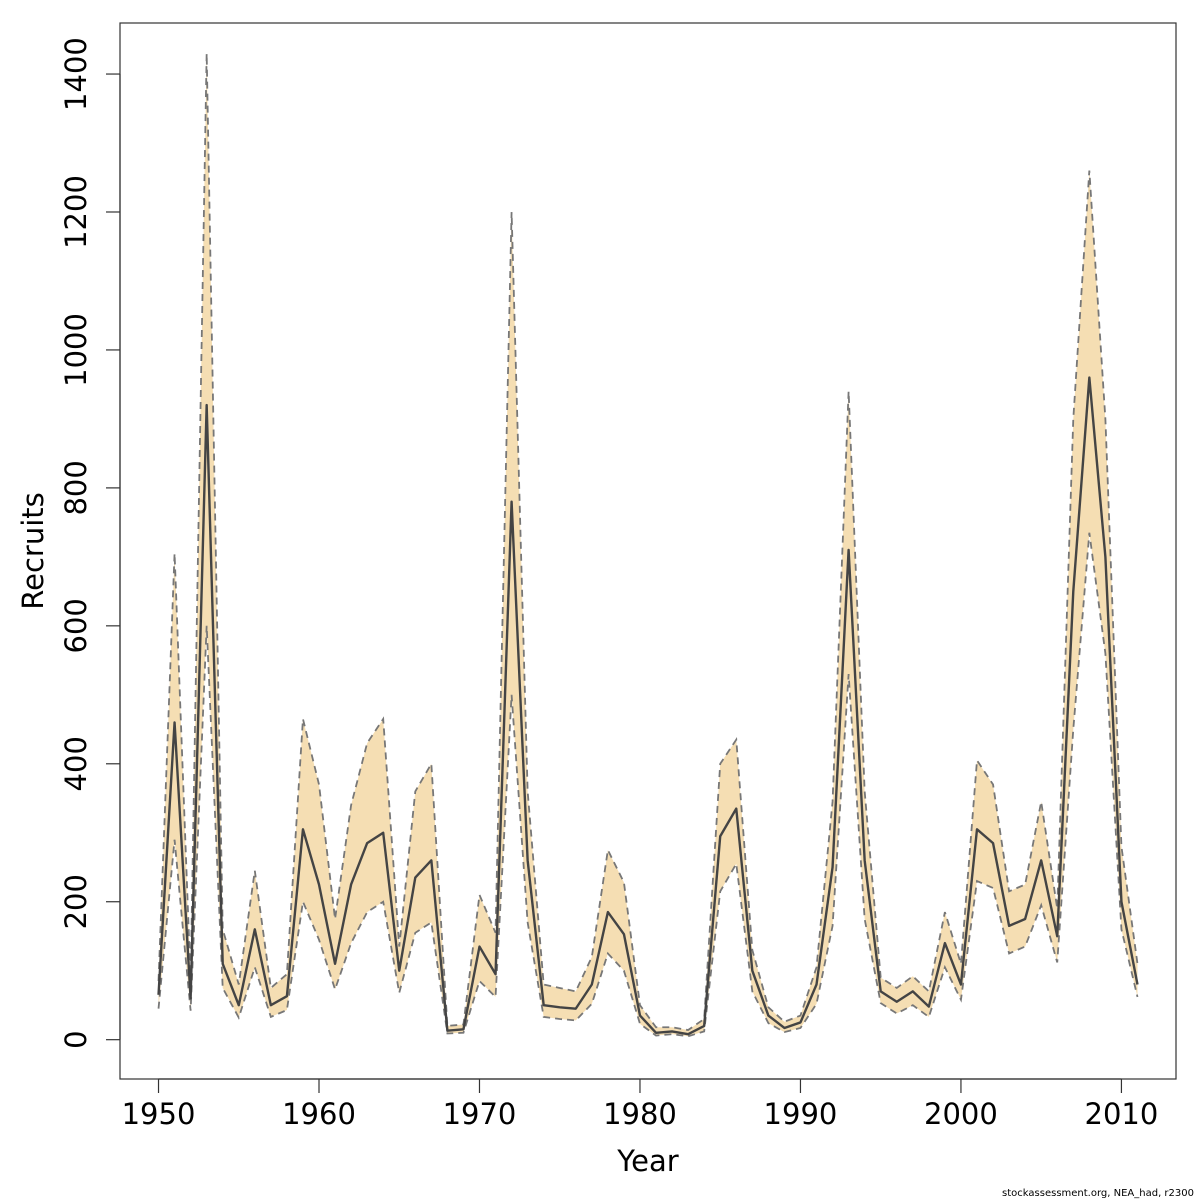  What do you see at coordinates (1098, 1193) in the screenshot?
I see `source-caption: stockassessment.org, NEA_had, r2300` at bounding box center [1098, 1193].